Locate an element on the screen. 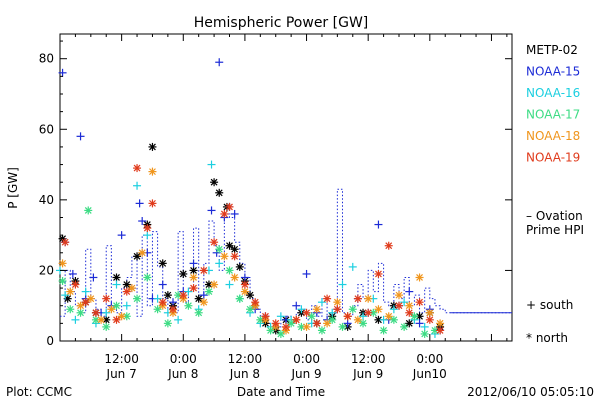  x-tick-day-label: Jun 9 is located at coordinates (305, 374).